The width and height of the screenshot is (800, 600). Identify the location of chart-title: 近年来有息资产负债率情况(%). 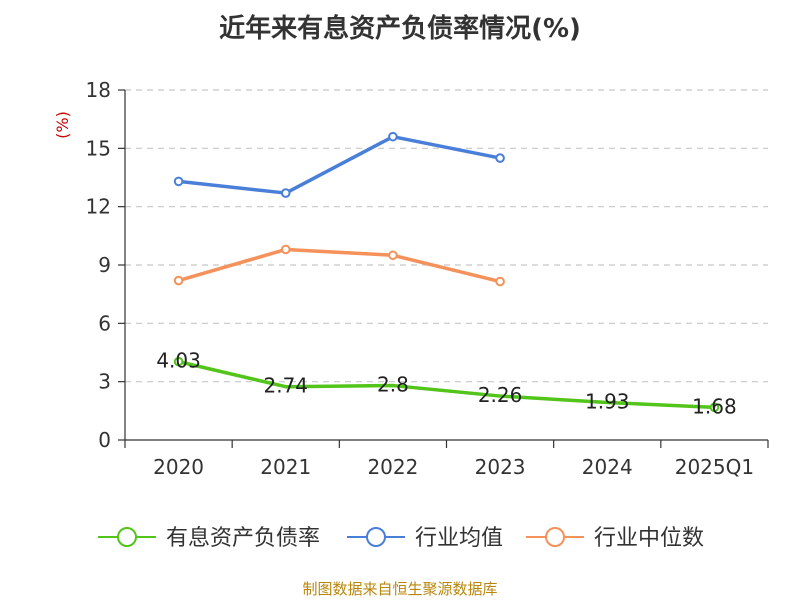
(400, 29).